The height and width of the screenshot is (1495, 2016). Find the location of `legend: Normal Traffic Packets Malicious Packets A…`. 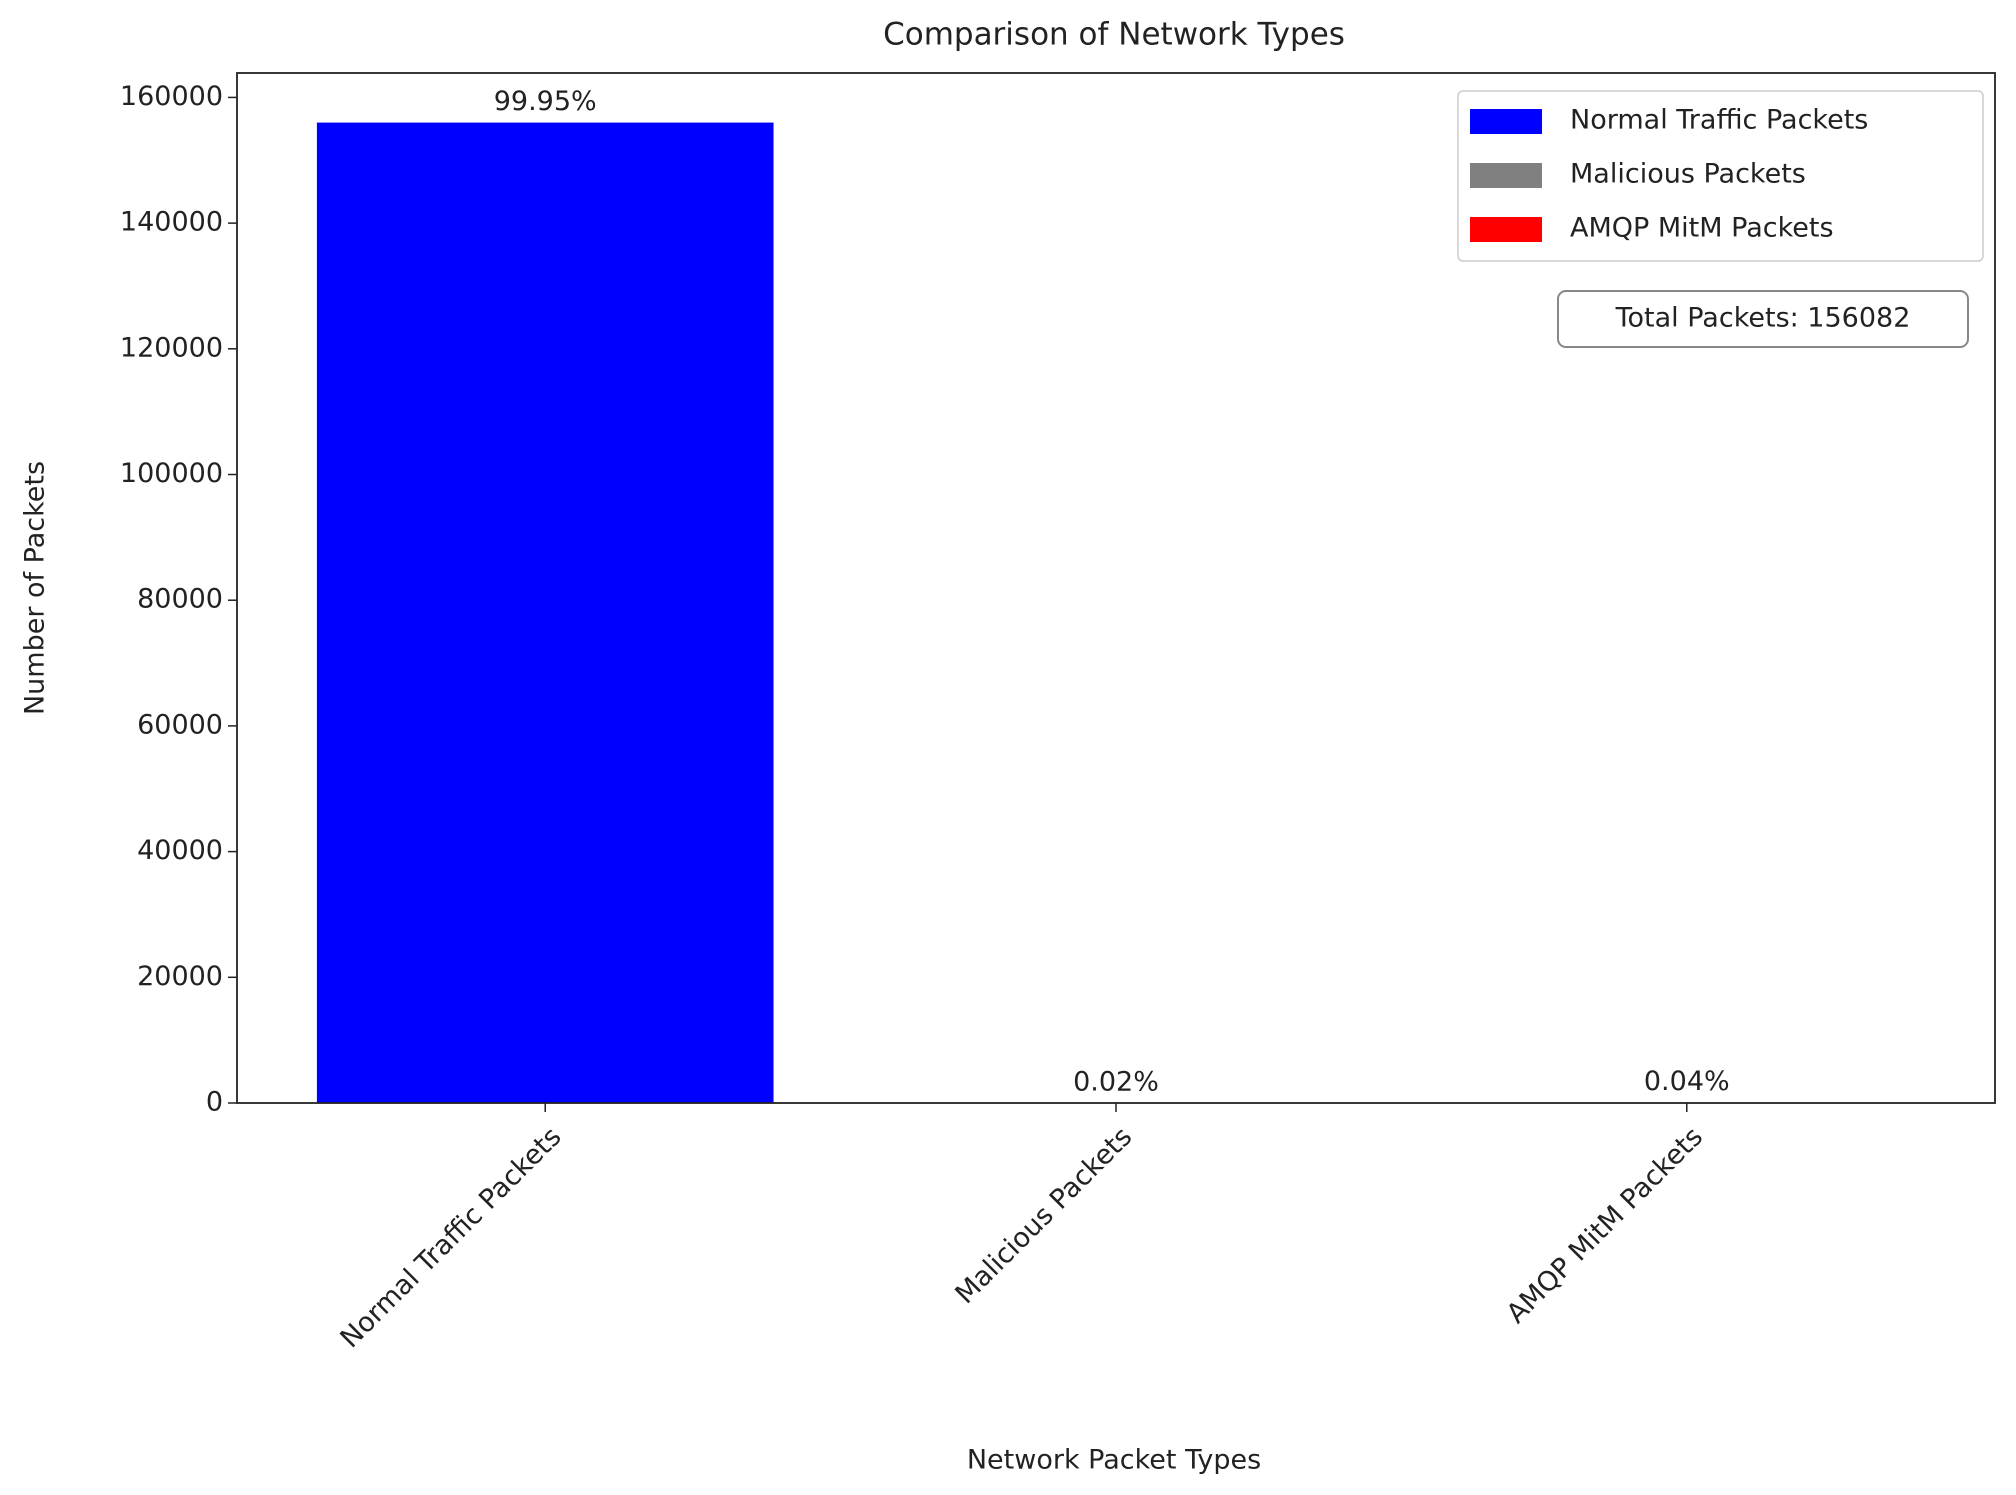

legend: Normal Traffic Packets Malicious Packets A… is located at coordinates (1720, 176).